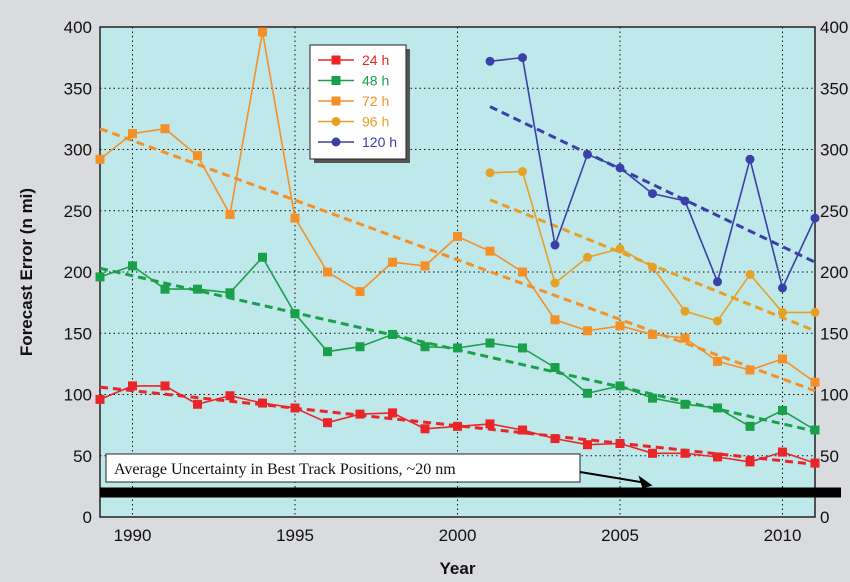 The width and height of the screenshot is (850, 582). What do you see at coordinates (834, 395) in the screenshot?
I see `y-tick-label-right: 100` at bounding box center [834, 395].